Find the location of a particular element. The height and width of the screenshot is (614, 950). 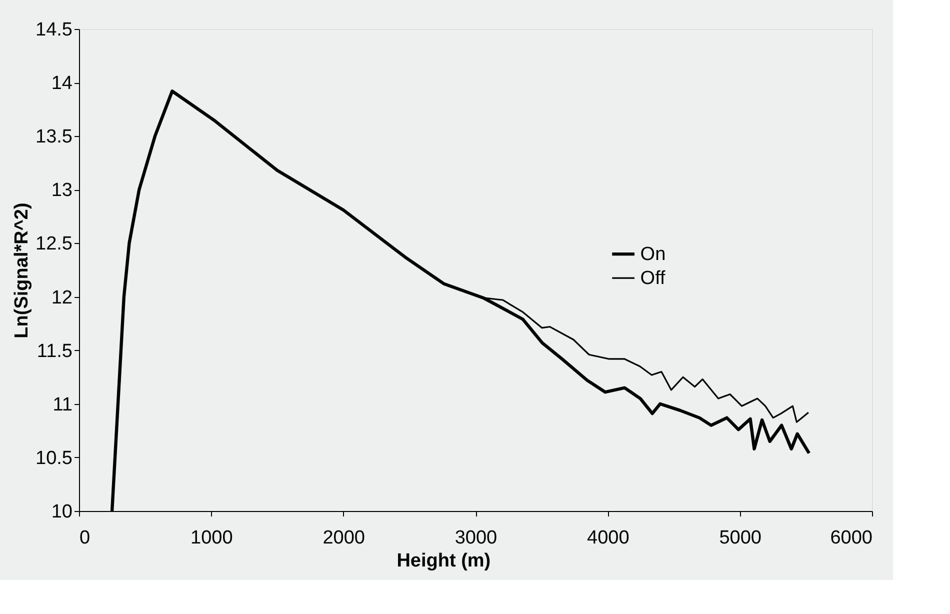

x-axis-title: Height (m) is located at coordinates (443, 561).